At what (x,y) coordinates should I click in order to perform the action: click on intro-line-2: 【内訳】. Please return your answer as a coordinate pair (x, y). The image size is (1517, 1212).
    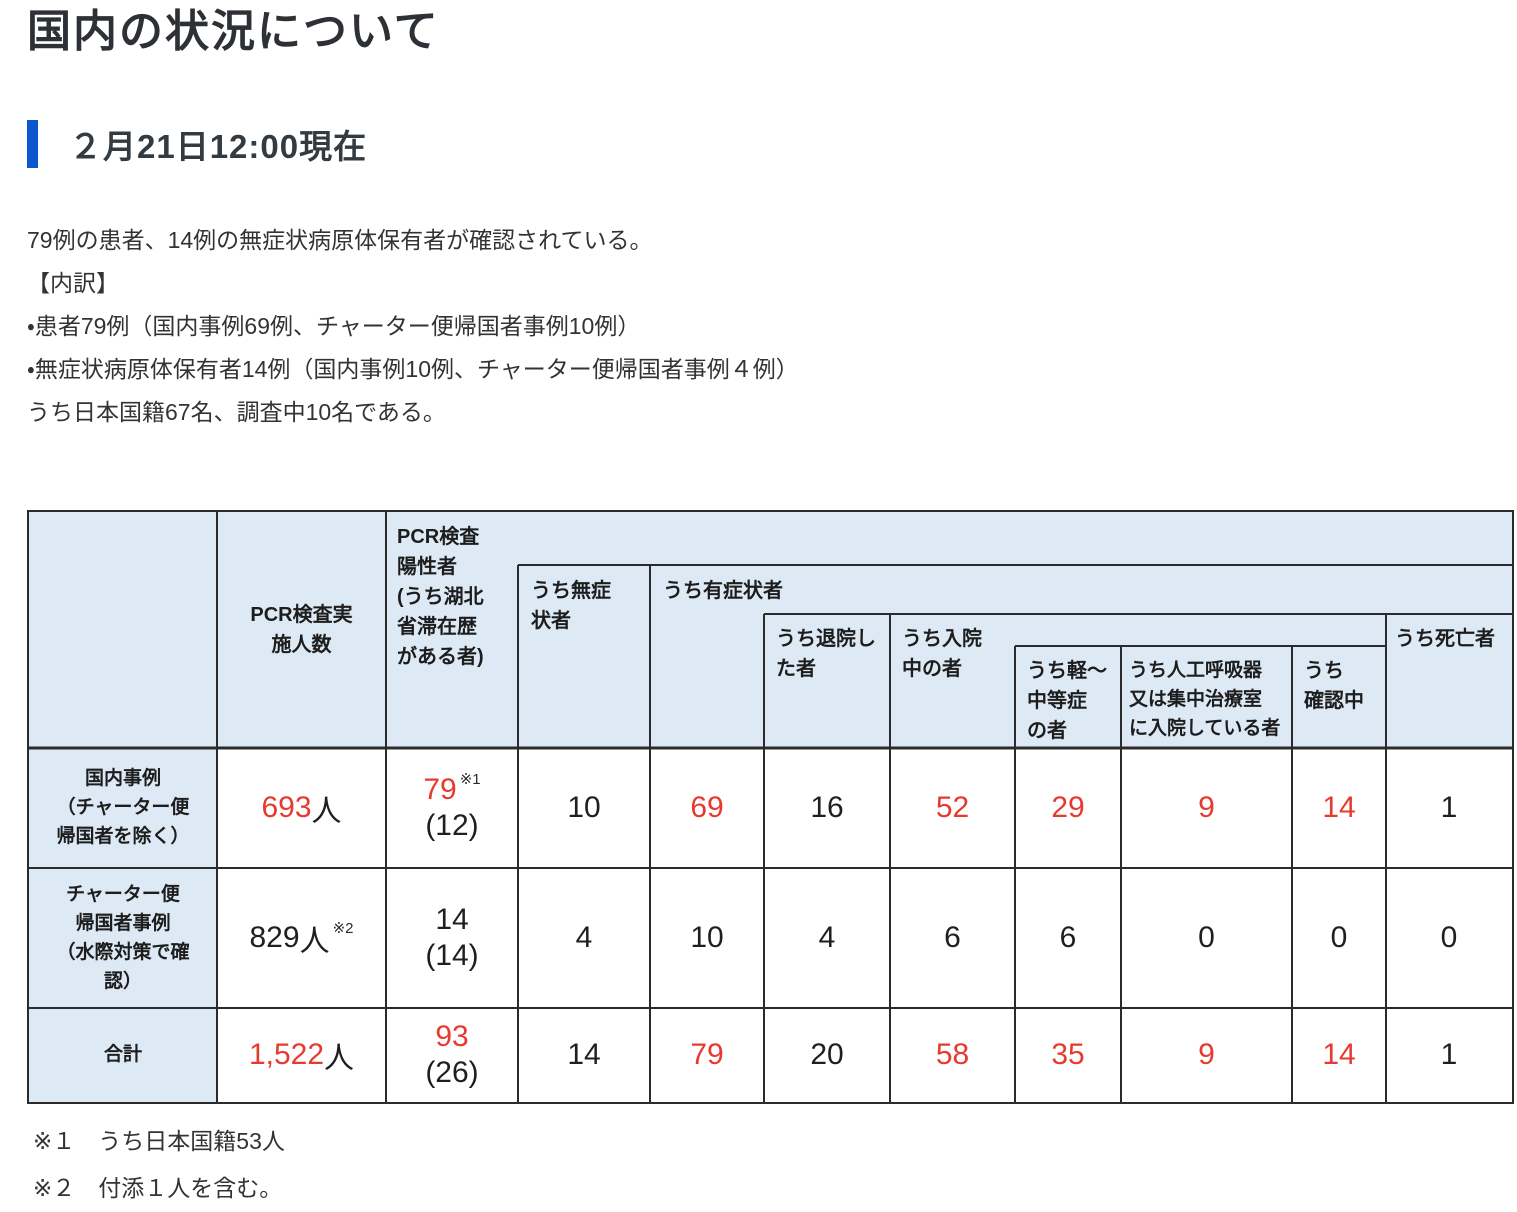
    Looking at the image, I should click on (73, 282).